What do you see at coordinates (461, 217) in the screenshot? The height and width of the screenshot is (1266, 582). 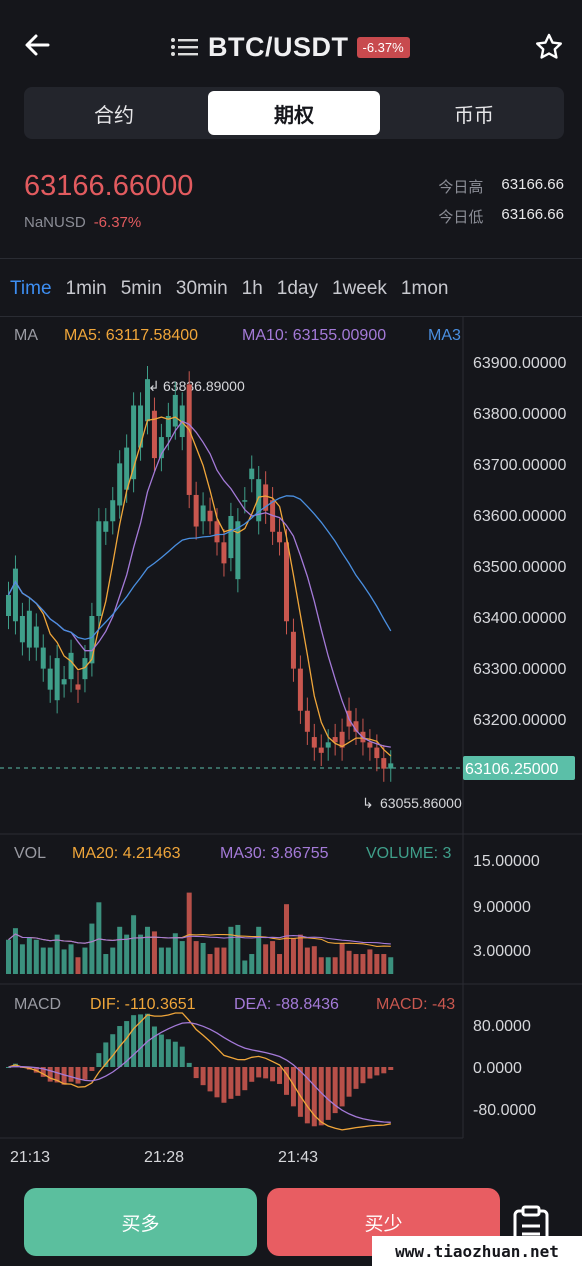 I see `low-label: 今日低` at bounding box center [461, 217].